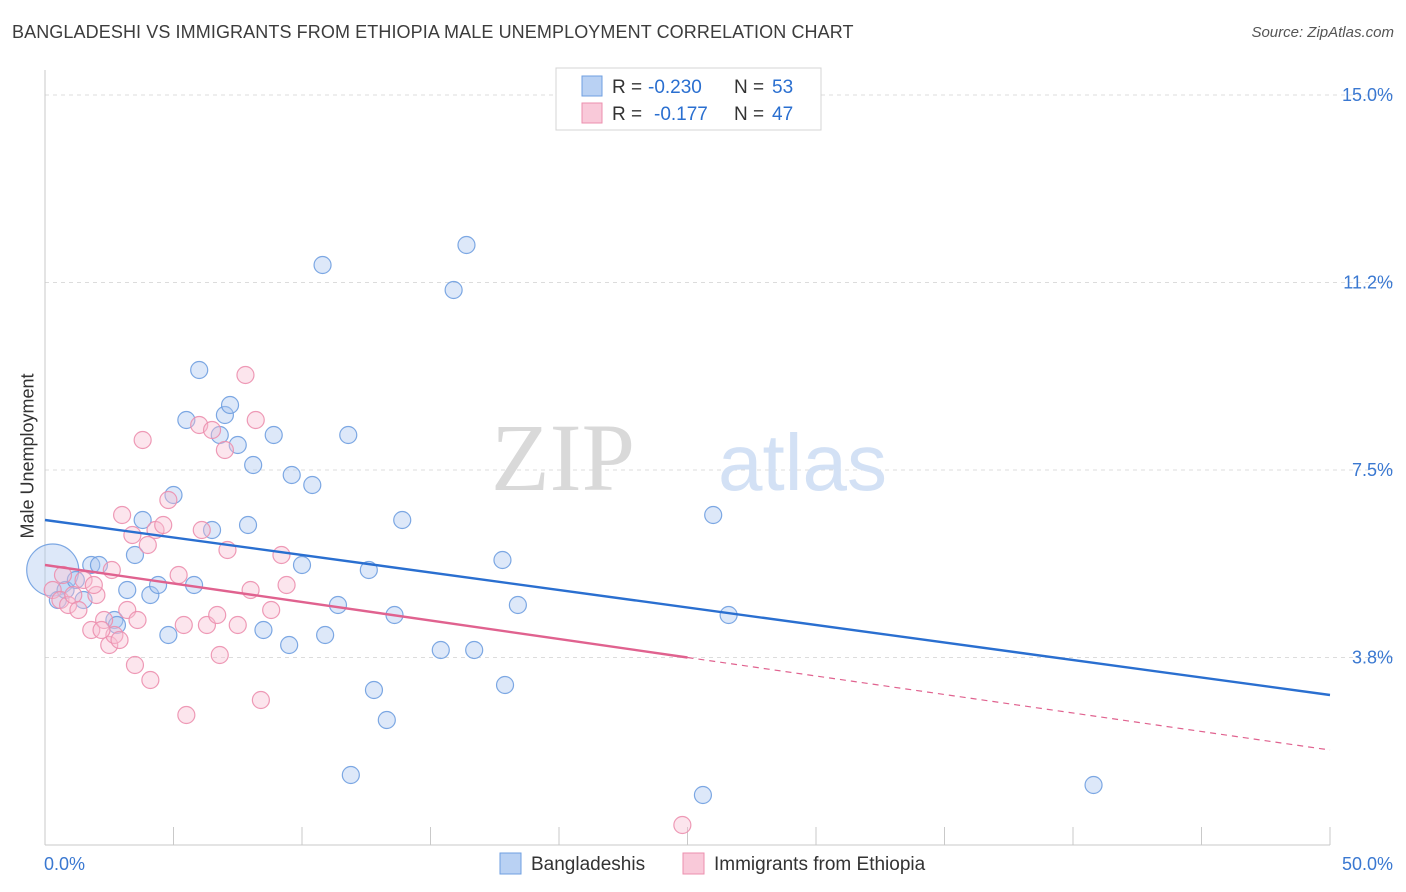 This screenshot has height=892, width=1406. I want to click on bottom-legend-swatch-bangladeshis, so click(510, 863).